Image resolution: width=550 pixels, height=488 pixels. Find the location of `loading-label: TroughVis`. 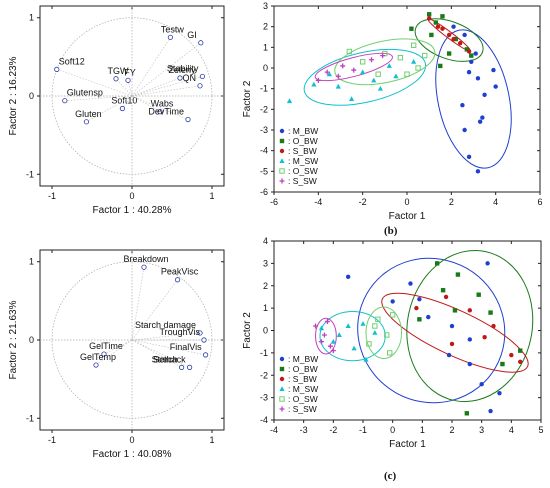

loading-label: TroughVis is located at coordinates (179, 332).